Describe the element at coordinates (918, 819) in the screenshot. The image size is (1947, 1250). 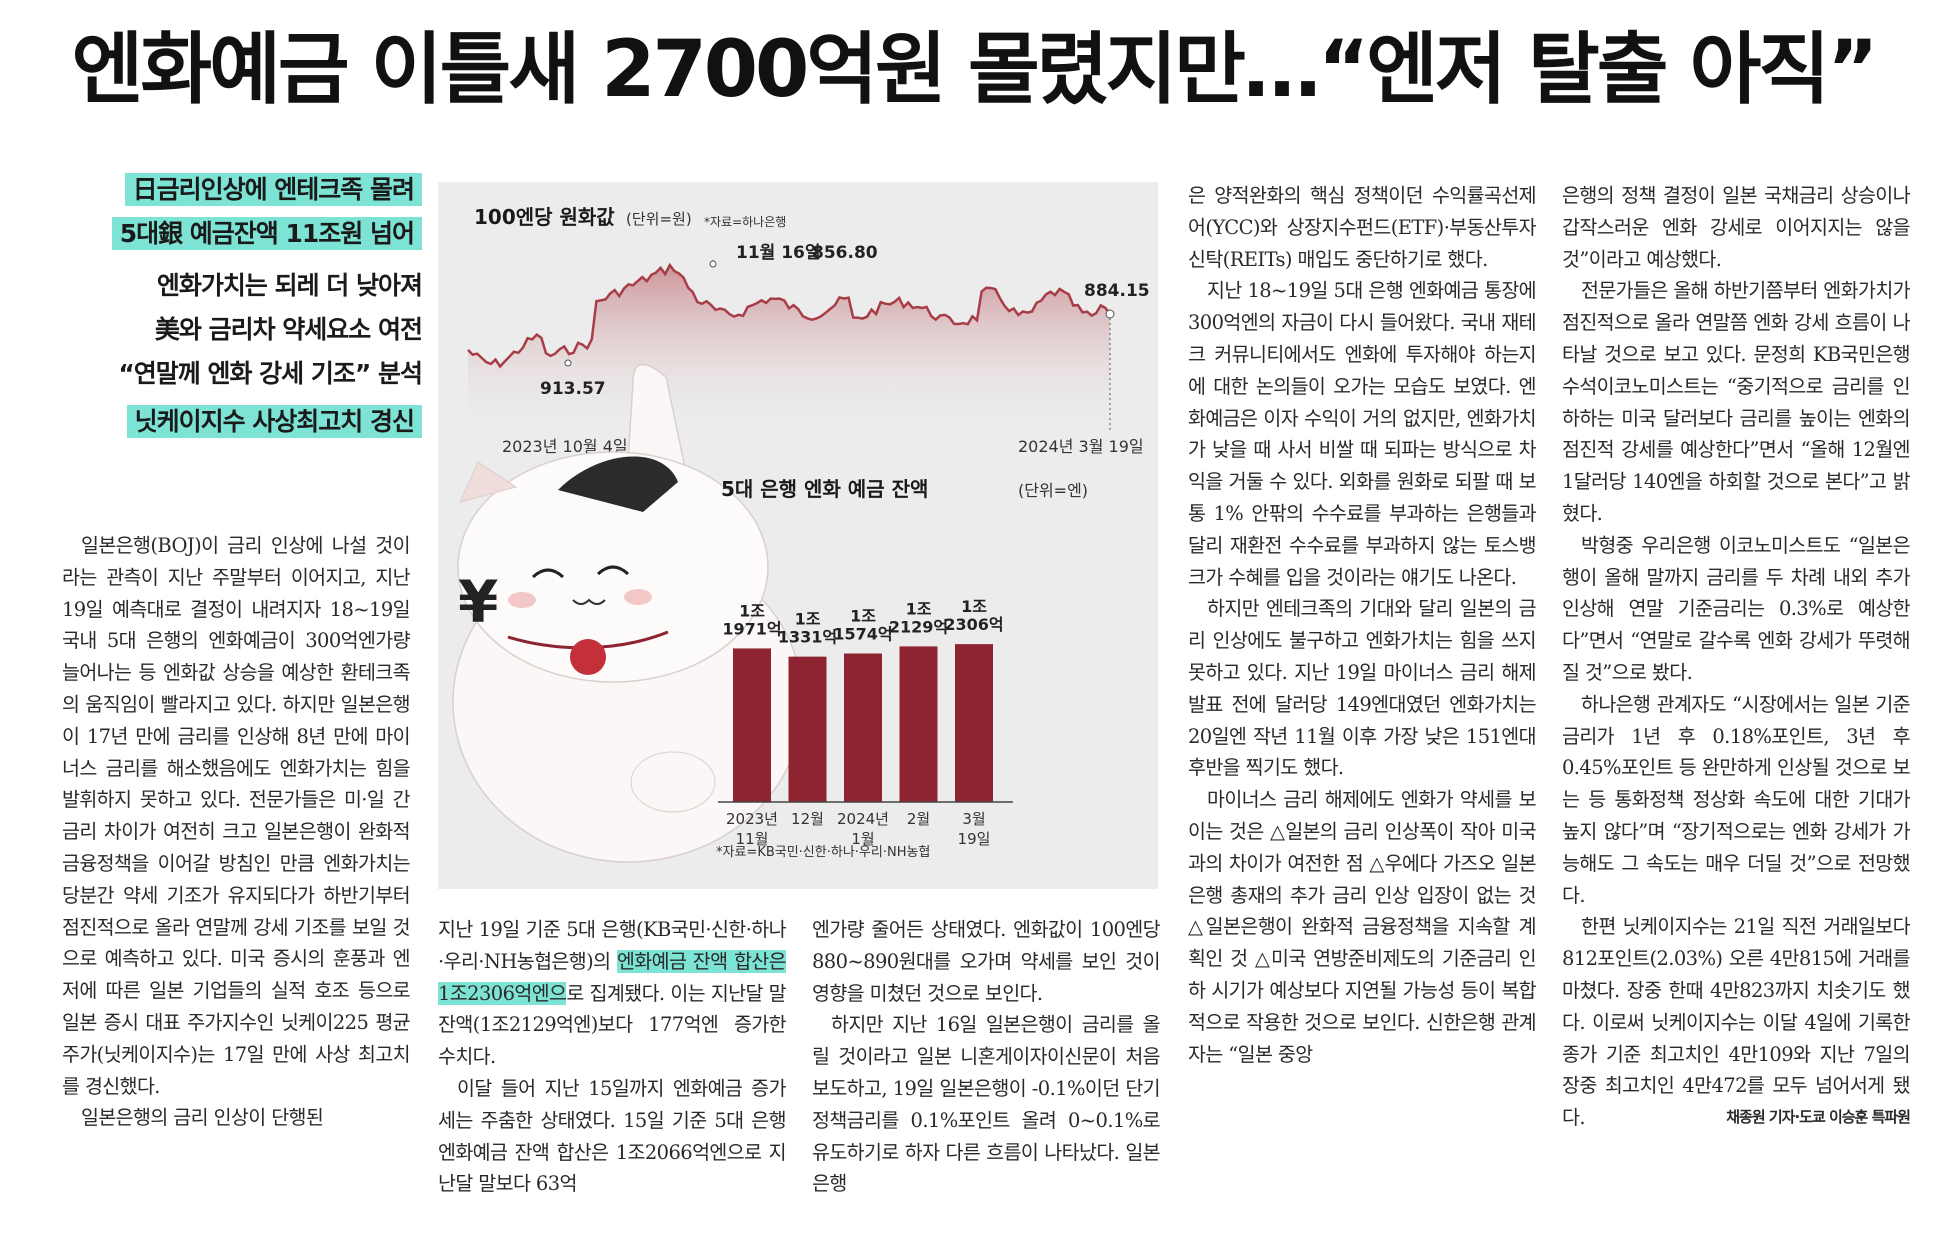
I see `bar-category-label: 2월` at that location.